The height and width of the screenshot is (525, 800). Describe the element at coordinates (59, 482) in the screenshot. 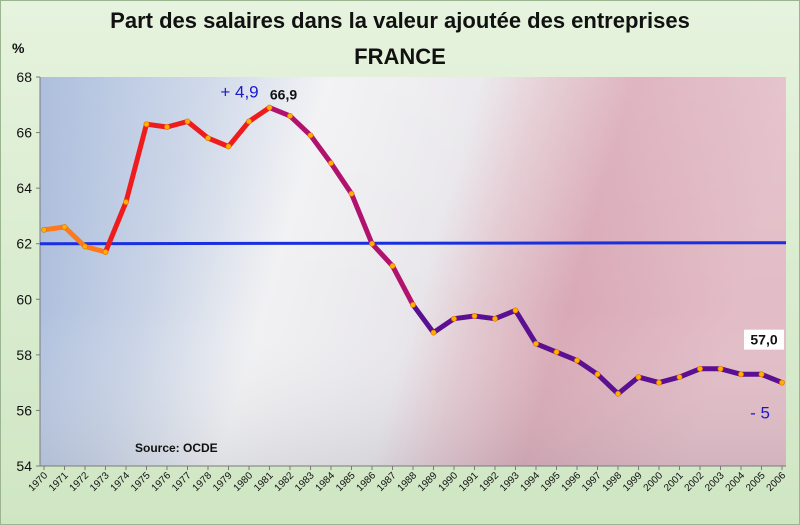

I see `x-tick-label: 1971` at that location.